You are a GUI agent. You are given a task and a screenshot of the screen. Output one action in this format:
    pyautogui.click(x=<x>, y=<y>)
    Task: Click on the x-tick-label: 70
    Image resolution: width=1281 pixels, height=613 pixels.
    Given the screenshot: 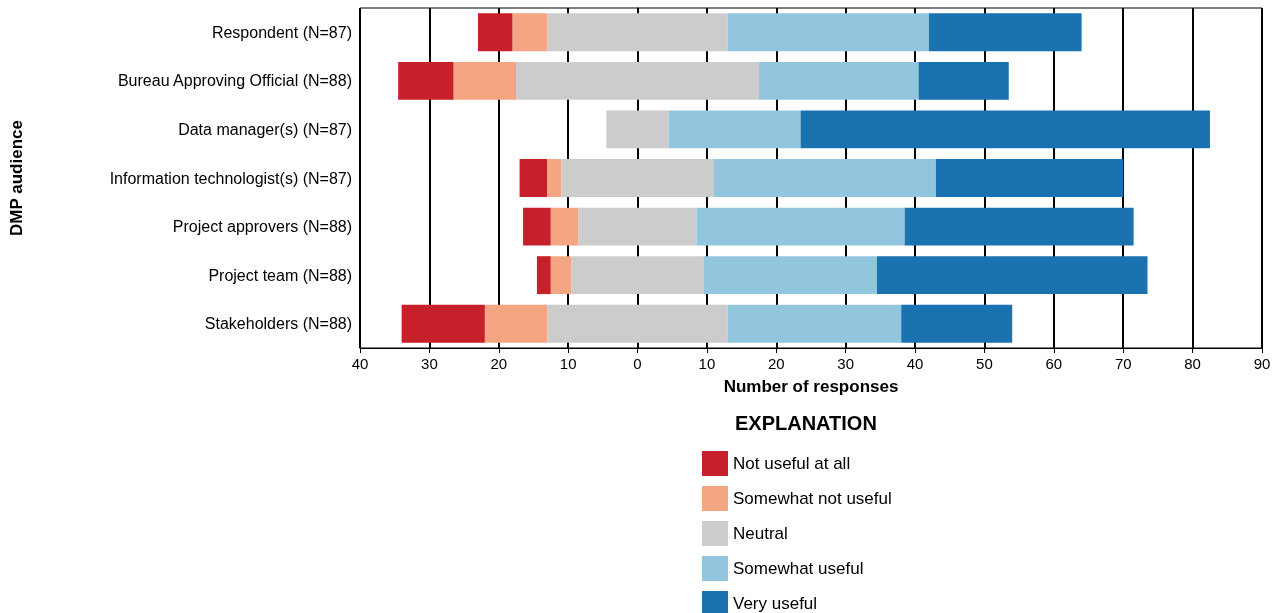 What is the action you would take?
    pyautogui.click(x=1123, y=363)
    